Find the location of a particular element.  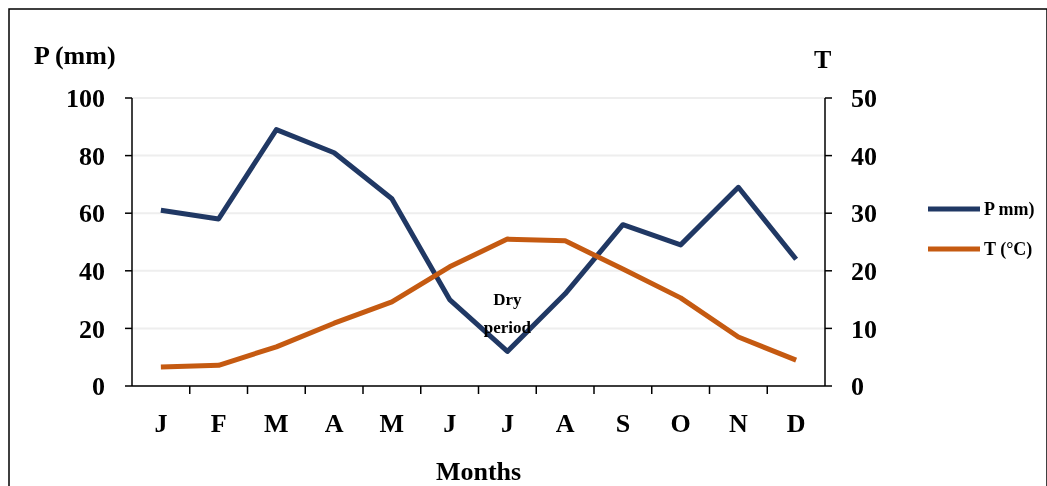

legend-label: P mm) is located at coordinates (1009, 210).